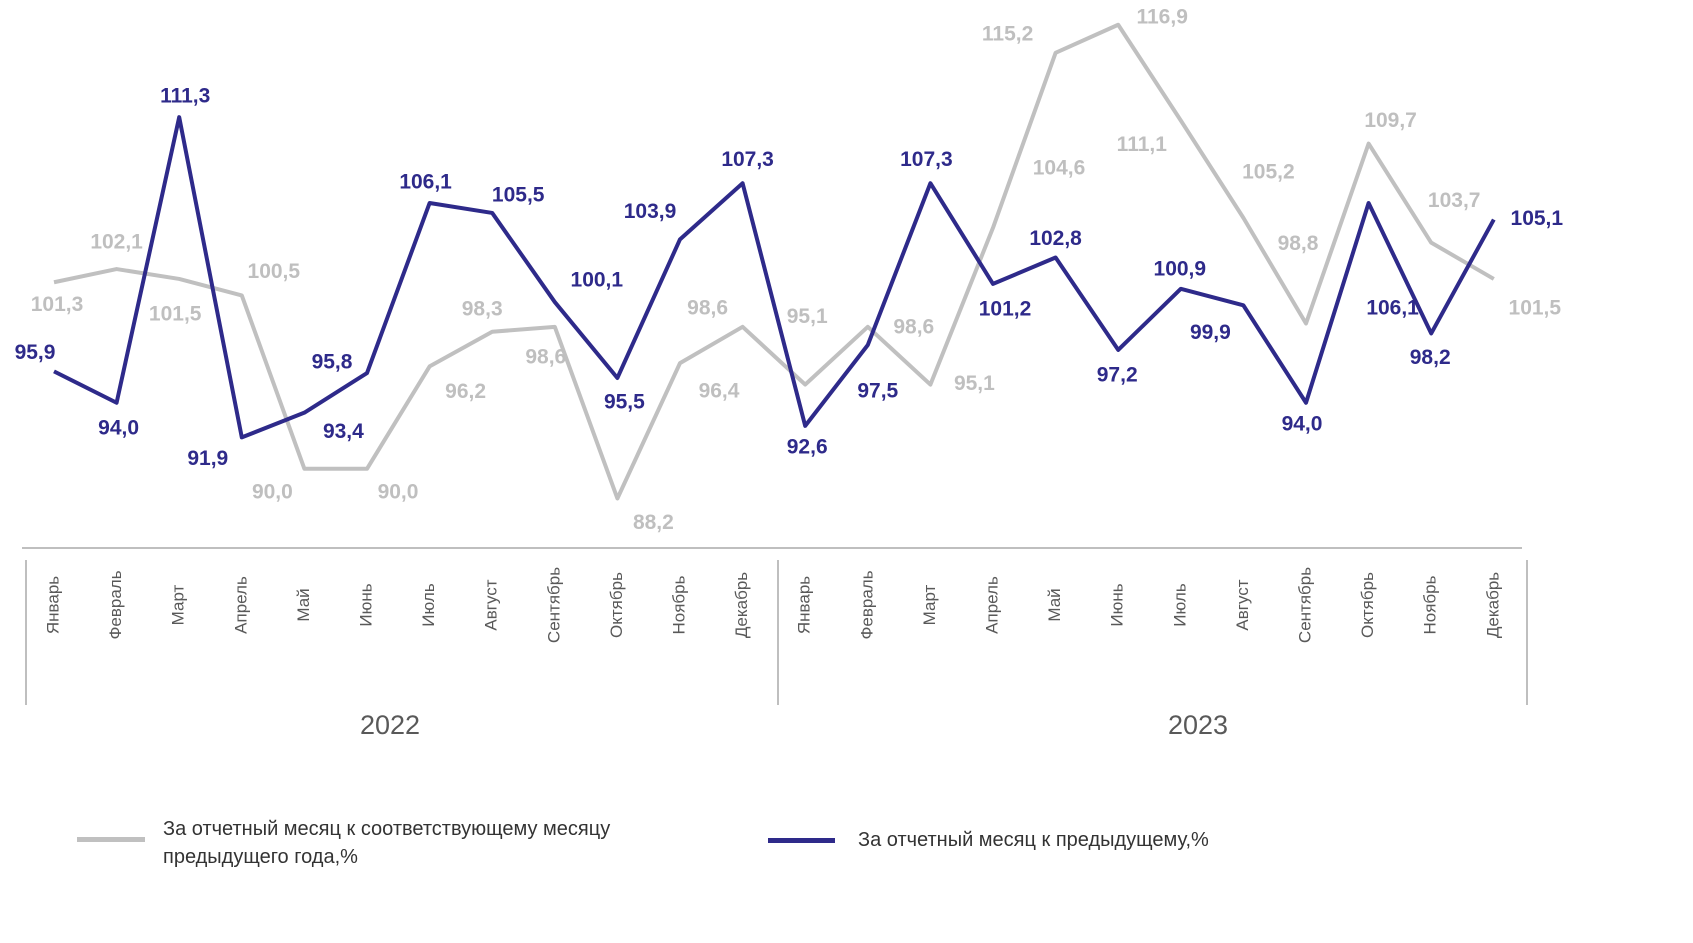  Describe the element at coordinates (1180, 268) in the screenshot. I see `data-label: 100,9` at that location.